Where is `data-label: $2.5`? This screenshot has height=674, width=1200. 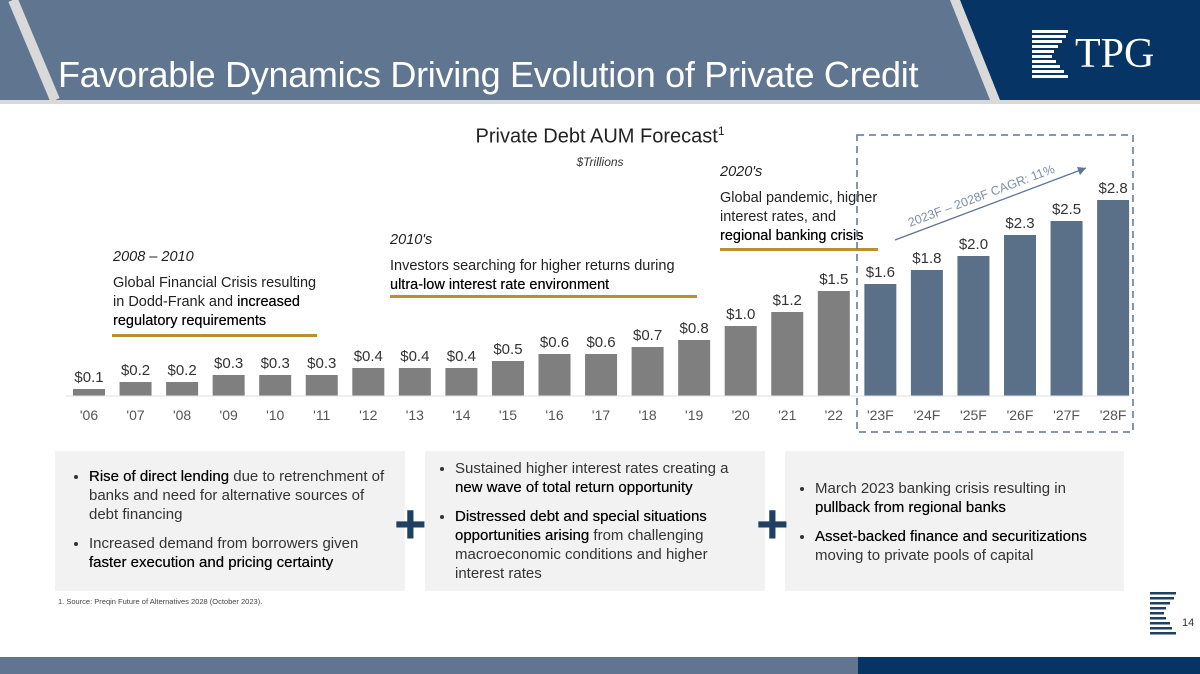
data-label: $2.5 is located at coordinates (1066, 209).